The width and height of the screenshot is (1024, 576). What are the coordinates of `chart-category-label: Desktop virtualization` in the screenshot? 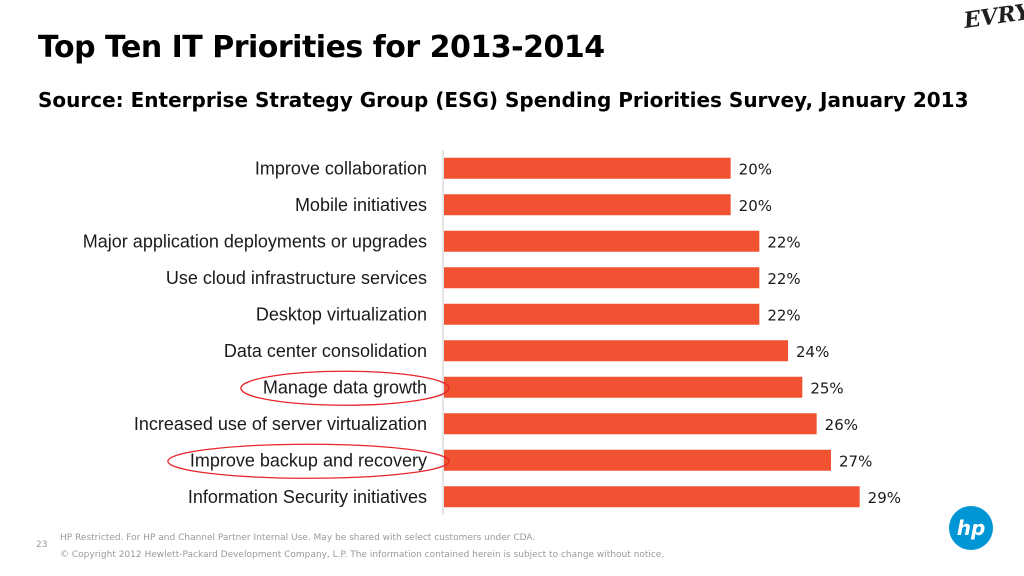 It's located at (341, 314).